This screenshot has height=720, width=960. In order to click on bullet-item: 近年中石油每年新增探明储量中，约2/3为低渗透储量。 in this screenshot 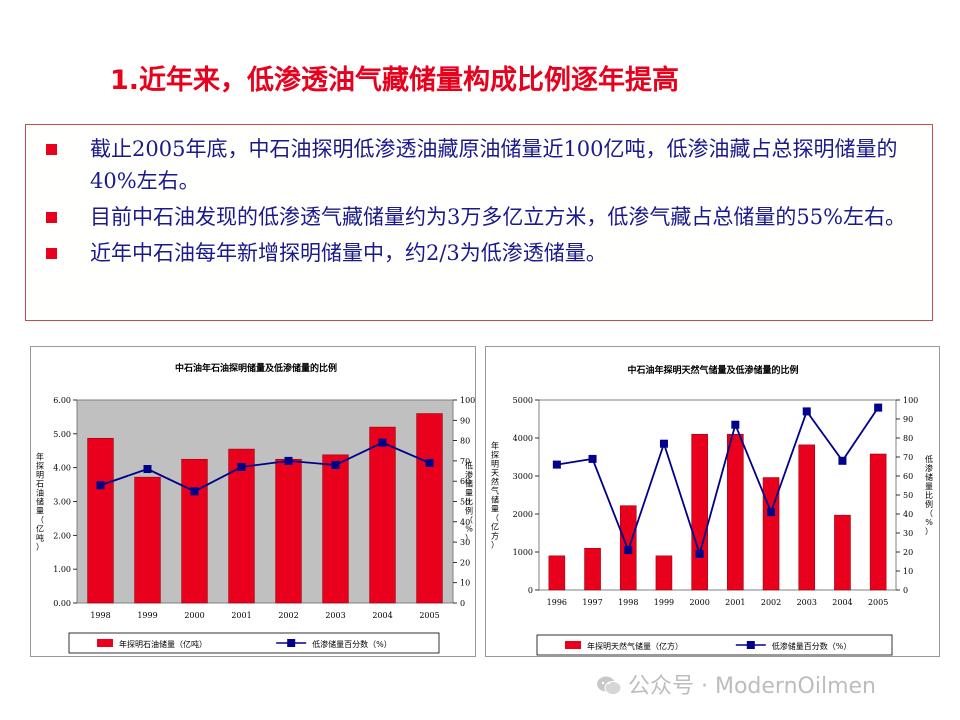, I will do `click(484, 253)`.